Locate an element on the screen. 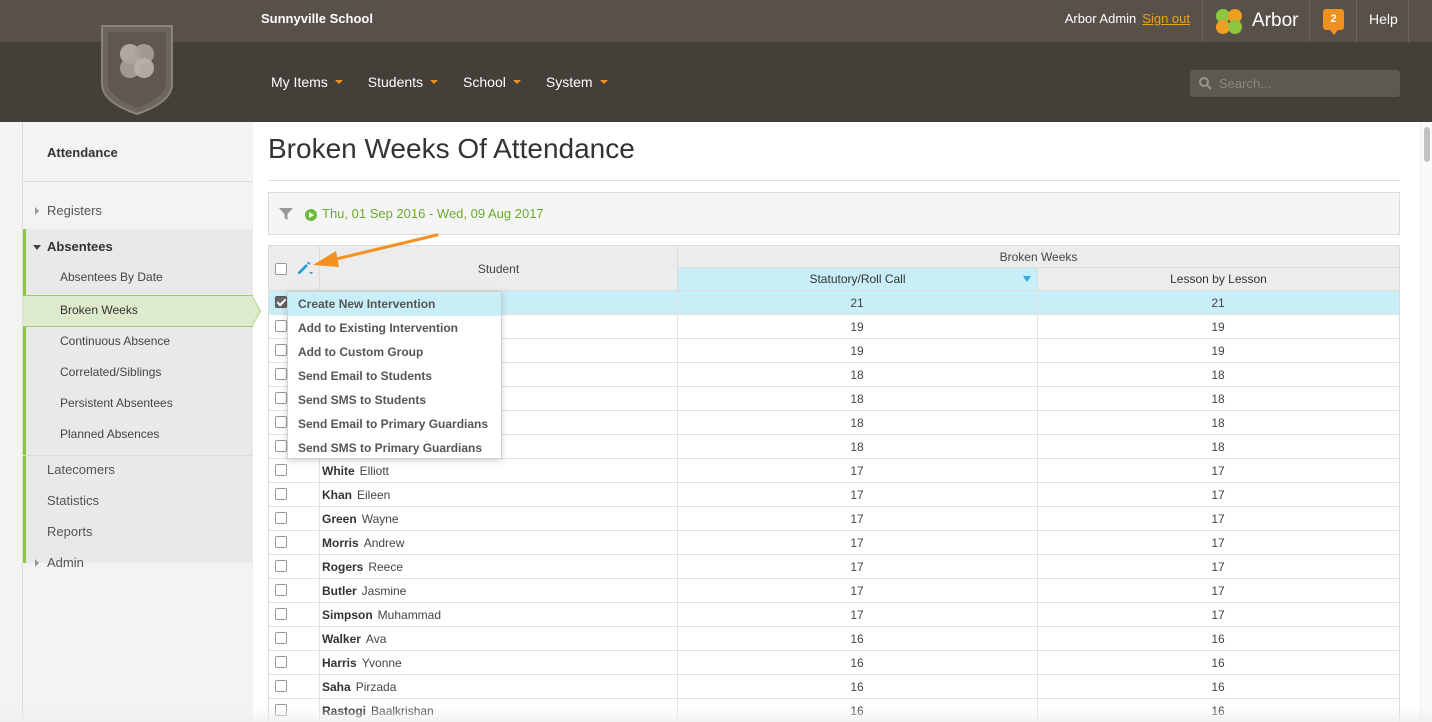 This screenshot has width=1432, height=722. statutory-cell: 19 is located at coordinates (857, 351).